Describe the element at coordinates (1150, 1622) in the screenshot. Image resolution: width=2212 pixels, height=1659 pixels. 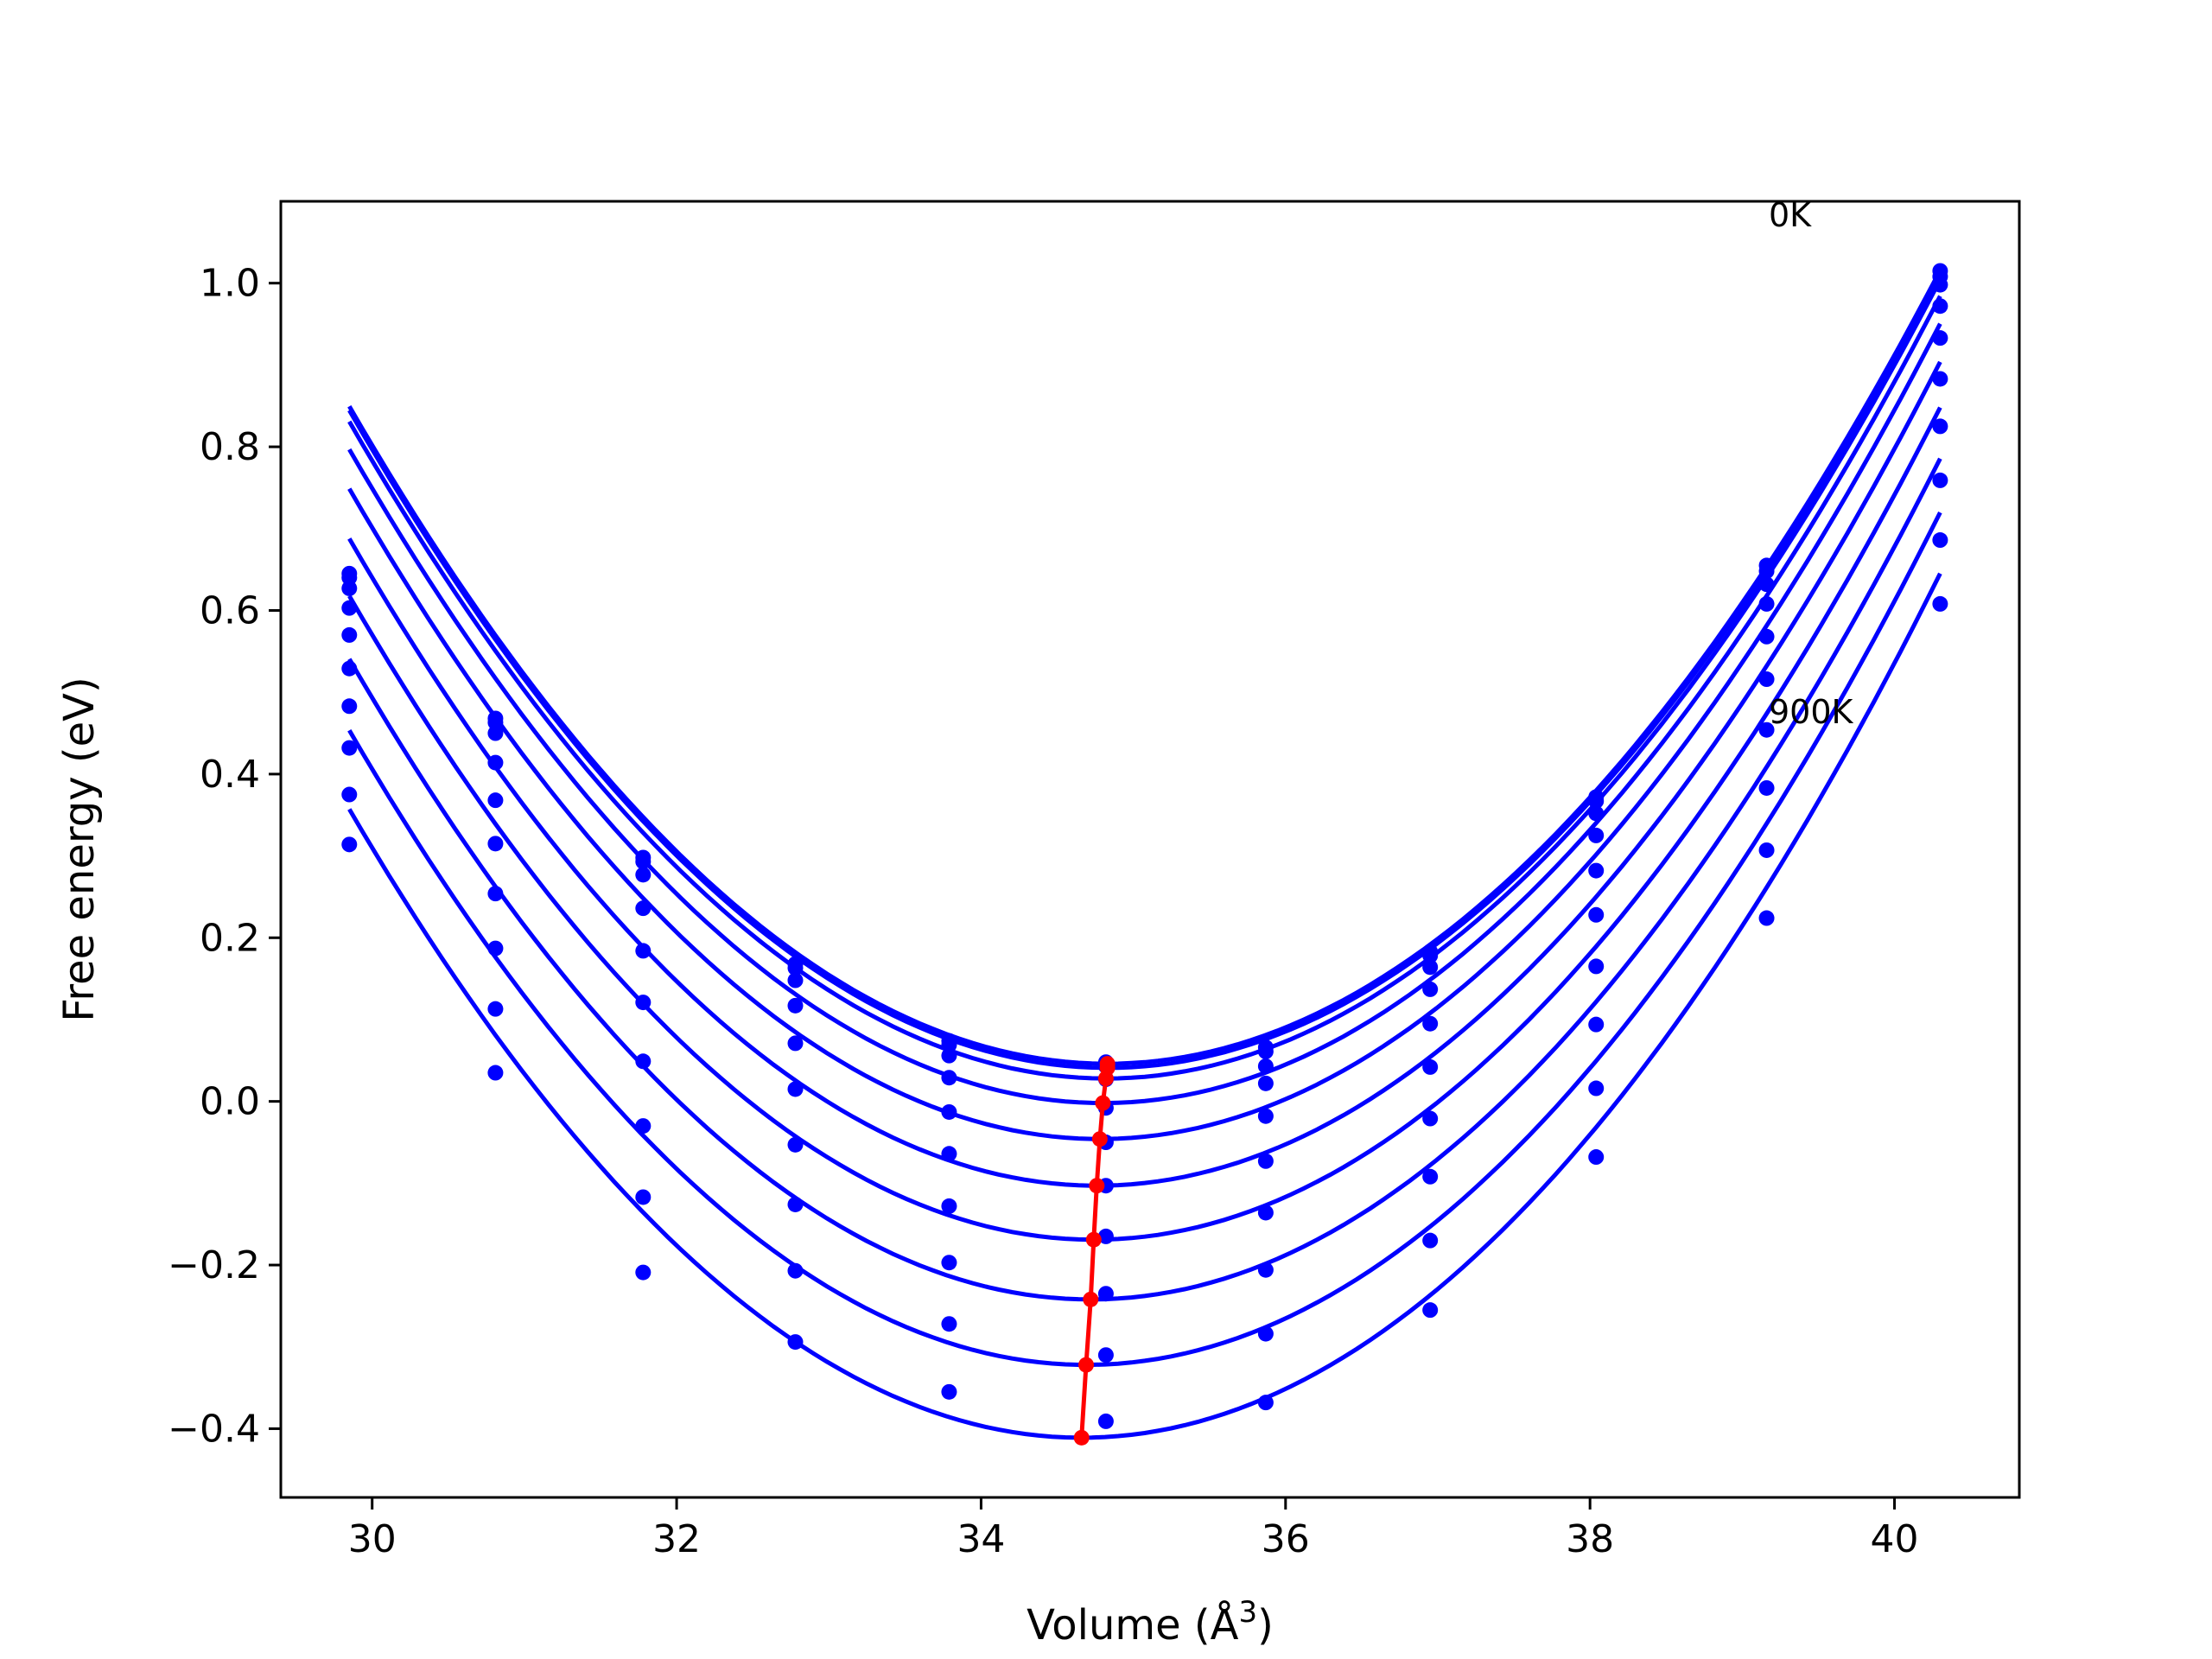
I see `x-axis-label: Volume (Å3)` at that location.